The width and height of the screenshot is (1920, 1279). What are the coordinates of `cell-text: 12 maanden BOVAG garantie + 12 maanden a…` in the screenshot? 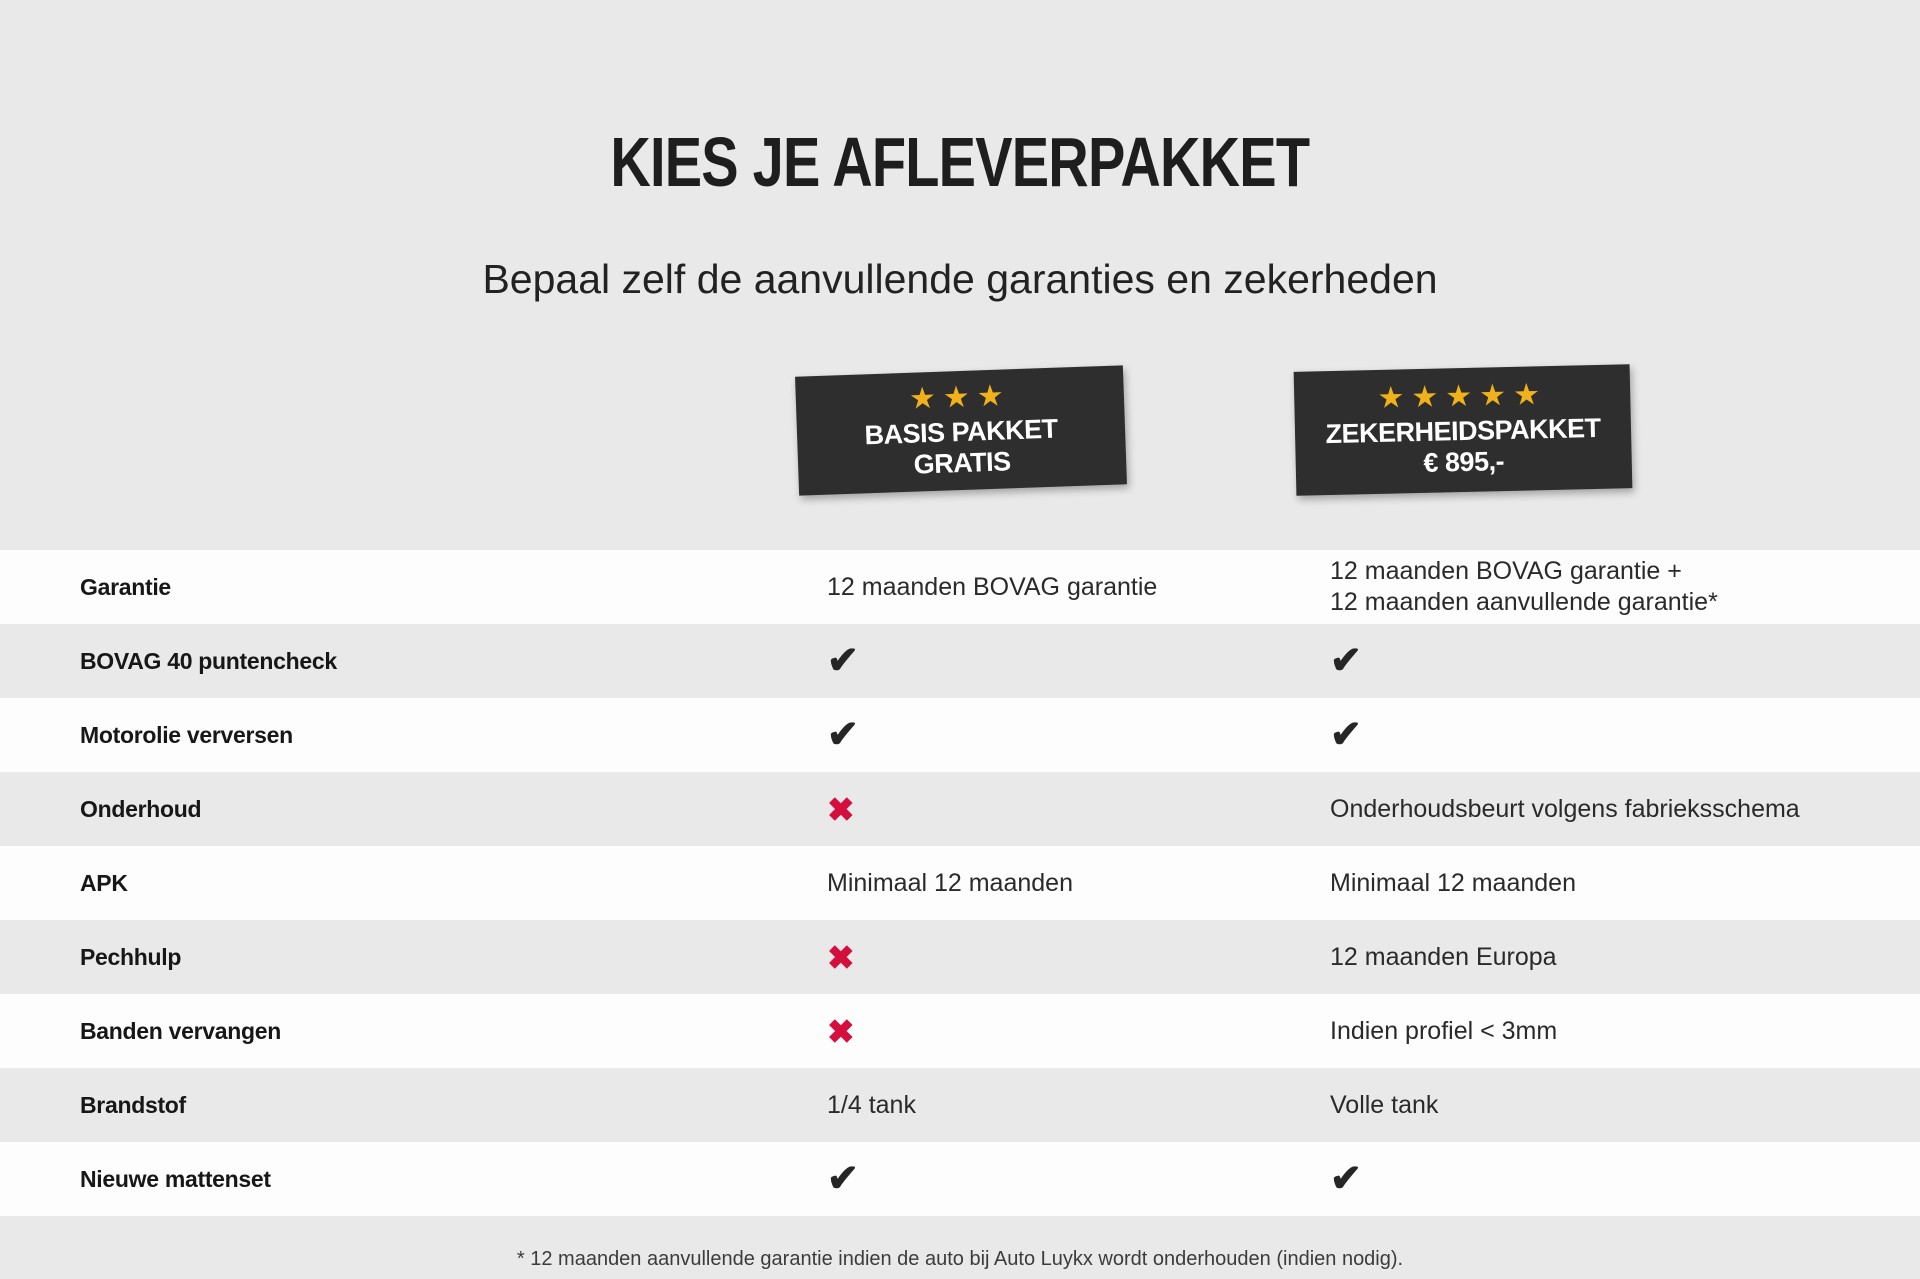 It's located at (1524, 586).